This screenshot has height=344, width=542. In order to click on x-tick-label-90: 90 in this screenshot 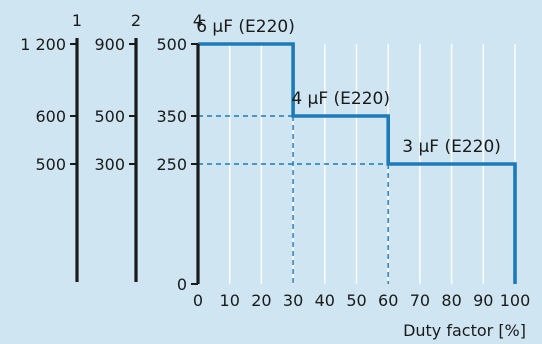, I will do `click(483, 300)`.